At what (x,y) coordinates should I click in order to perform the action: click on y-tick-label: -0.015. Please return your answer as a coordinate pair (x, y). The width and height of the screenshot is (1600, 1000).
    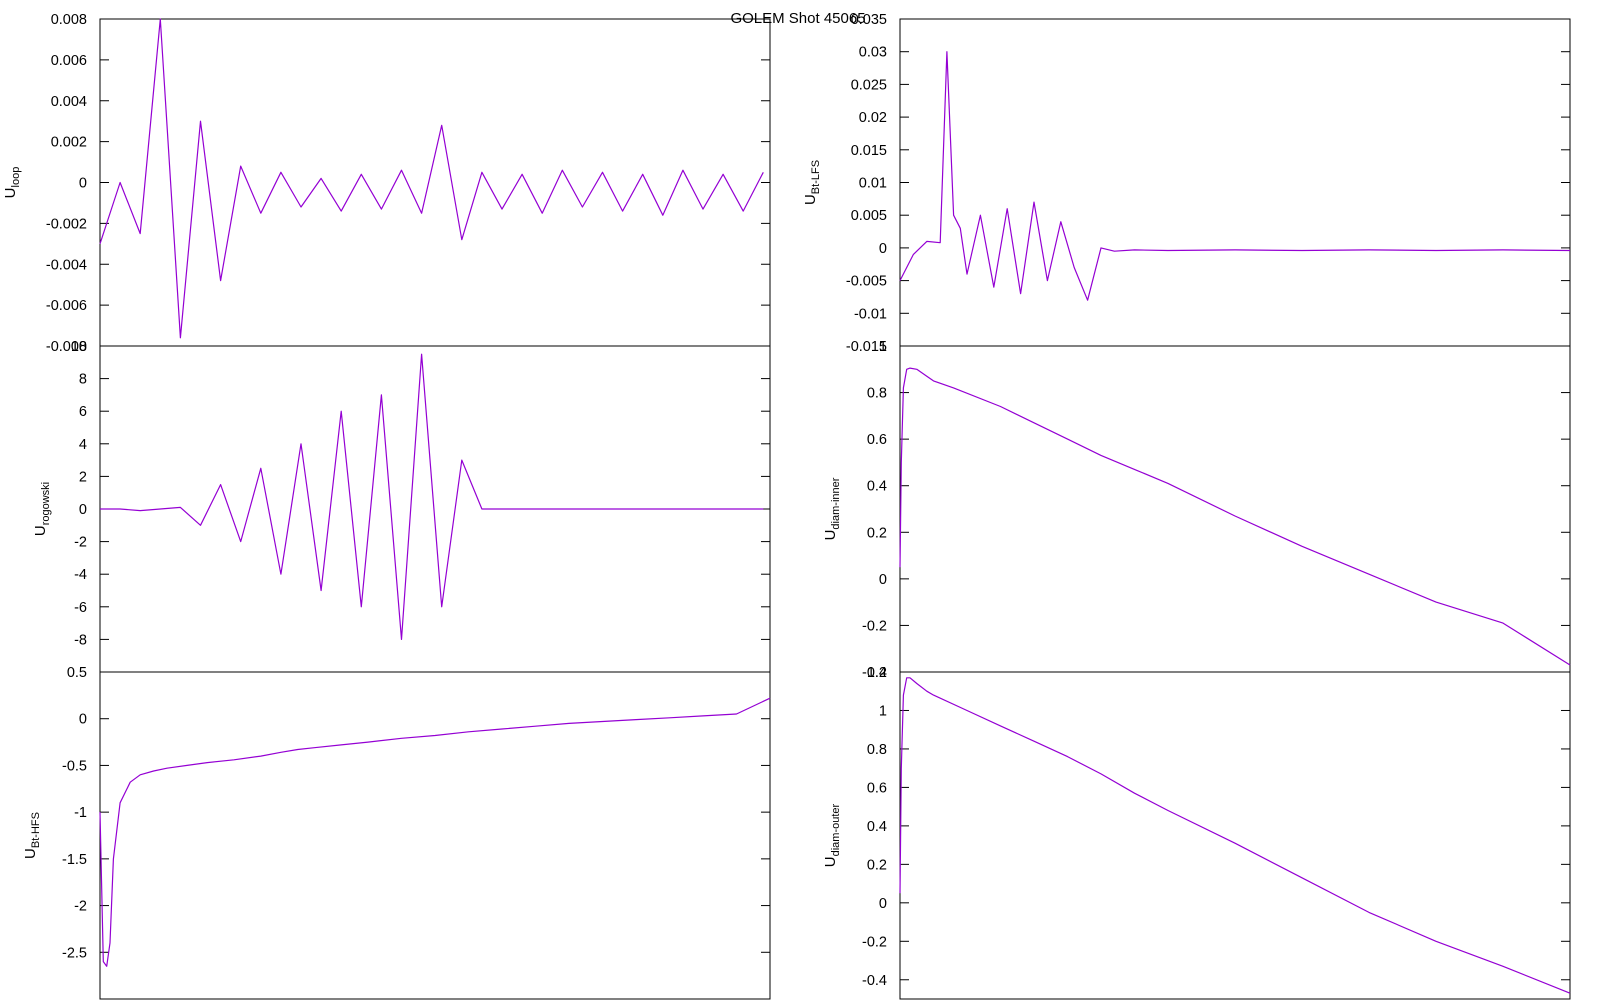
    Looking at the image, I should click on (866, 347).